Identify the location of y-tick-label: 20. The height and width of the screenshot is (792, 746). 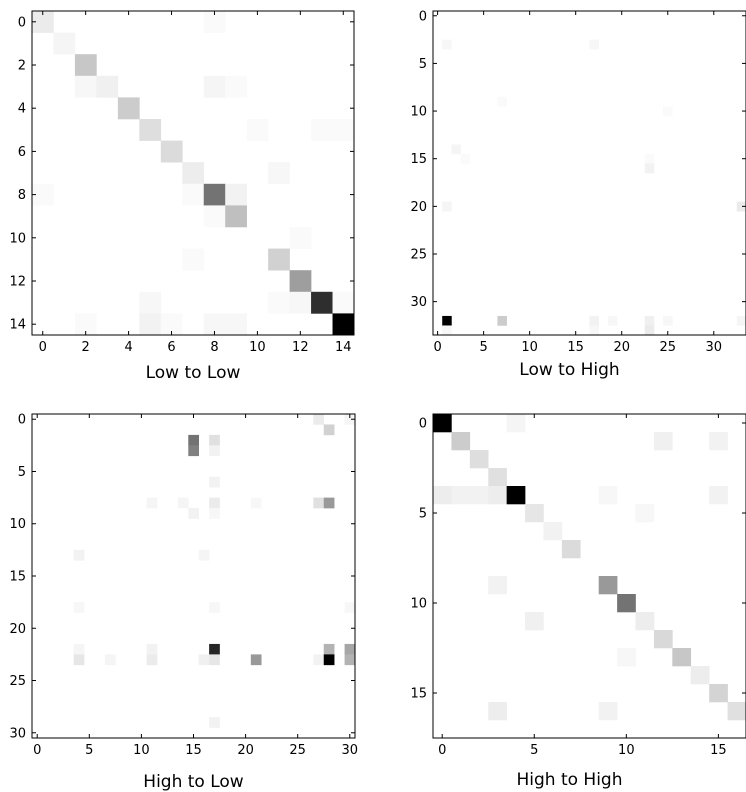
(418, 207).